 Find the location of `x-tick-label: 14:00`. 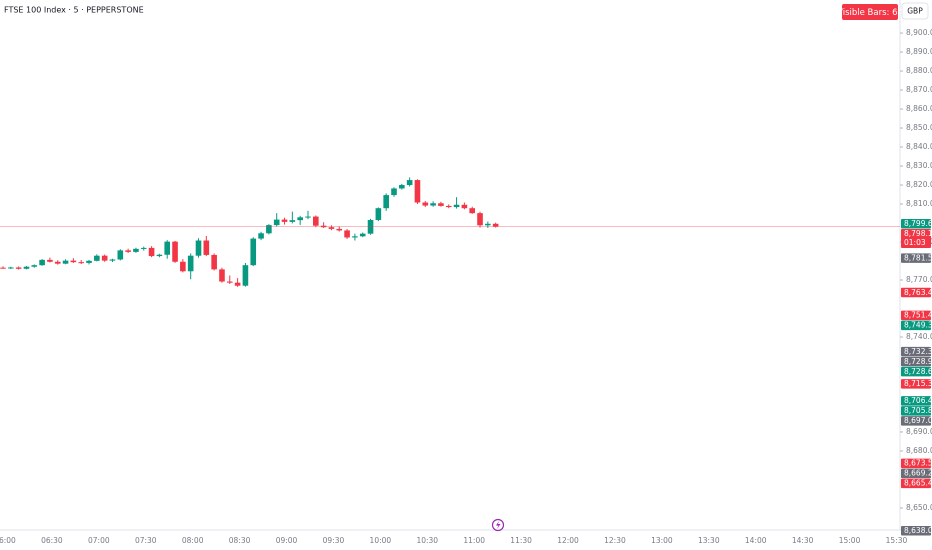

x-tick-label: 14:00 is located at coordinates (756, 540).